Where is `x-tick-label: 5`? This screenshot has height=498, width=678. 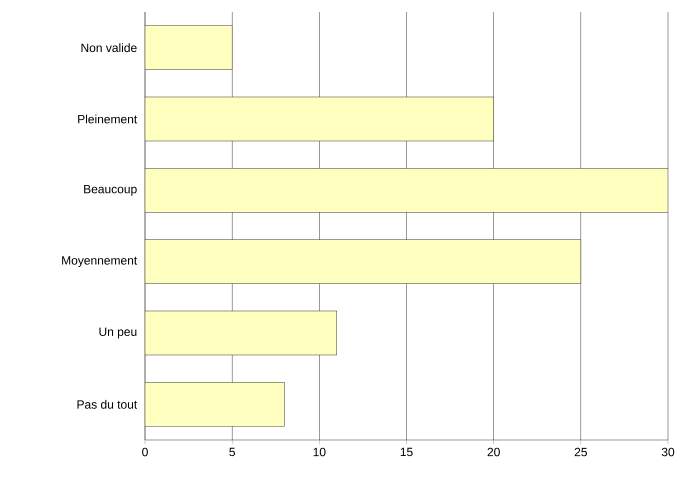
x-tick-label: 5 is located at coordinates (232, 452).